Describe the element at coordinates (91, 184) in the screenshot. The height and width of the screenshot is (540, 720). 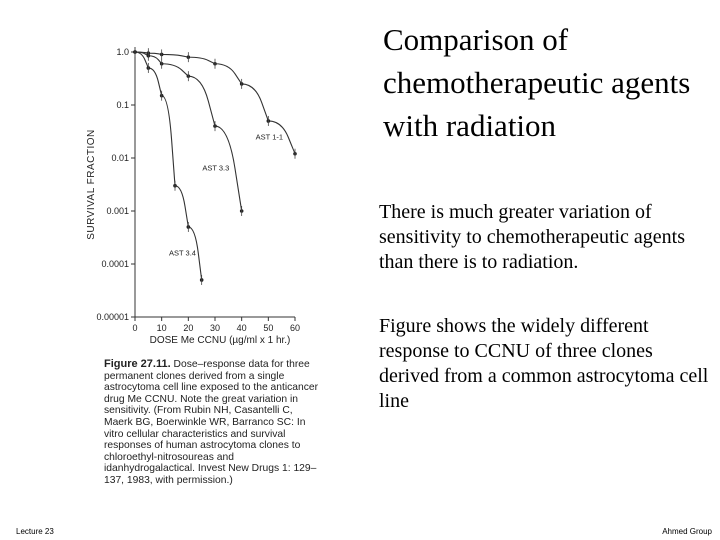
I see `y-axis-label: SURVIVAL FRACTION` at that location.